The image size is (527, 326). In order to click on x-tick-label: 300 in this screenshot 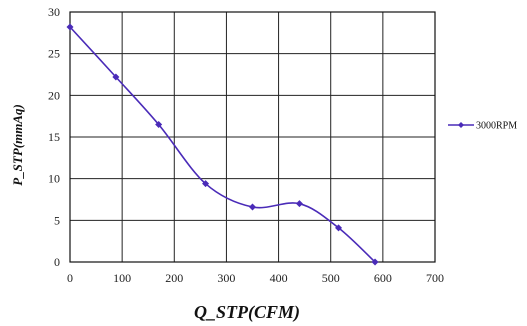, I will do `click(226, 278)`.